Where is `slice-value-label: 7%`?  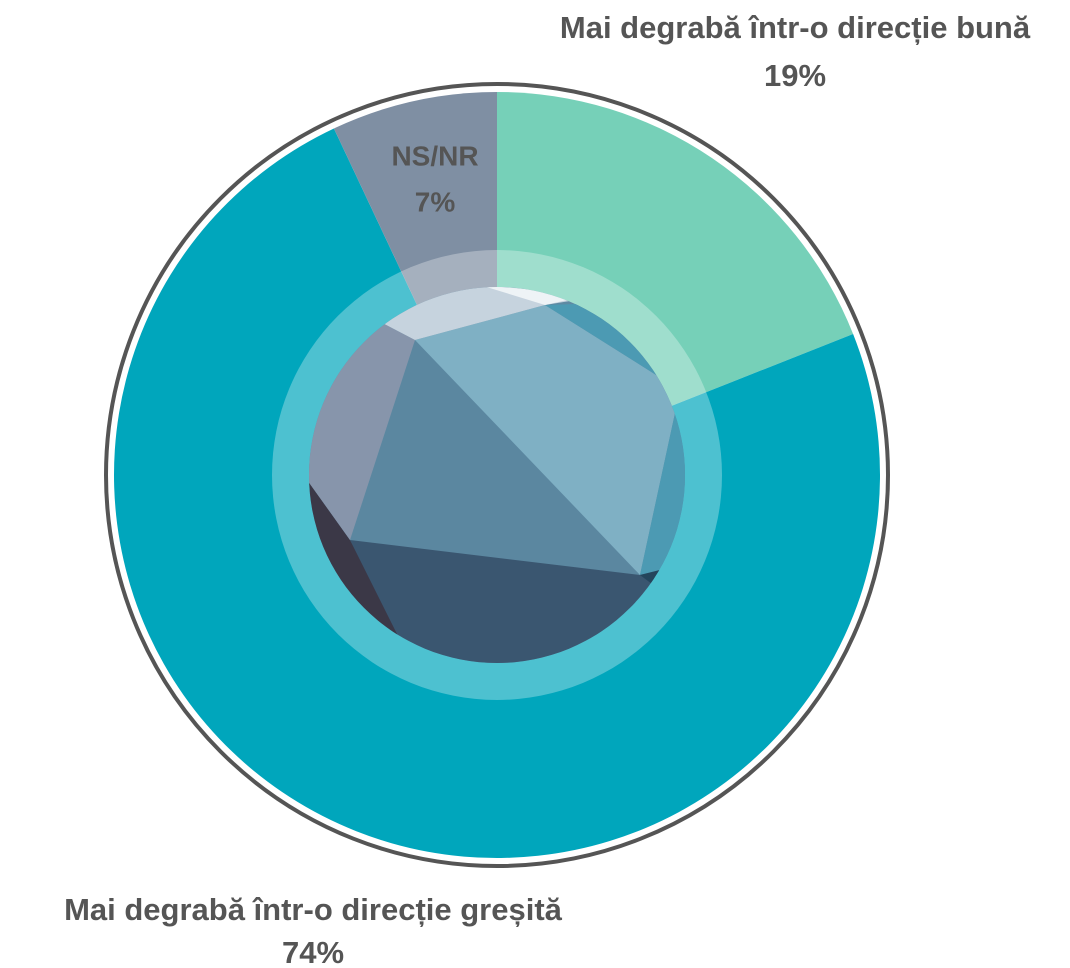 slice-value-label: 7% is located at coordinates (435, 201).